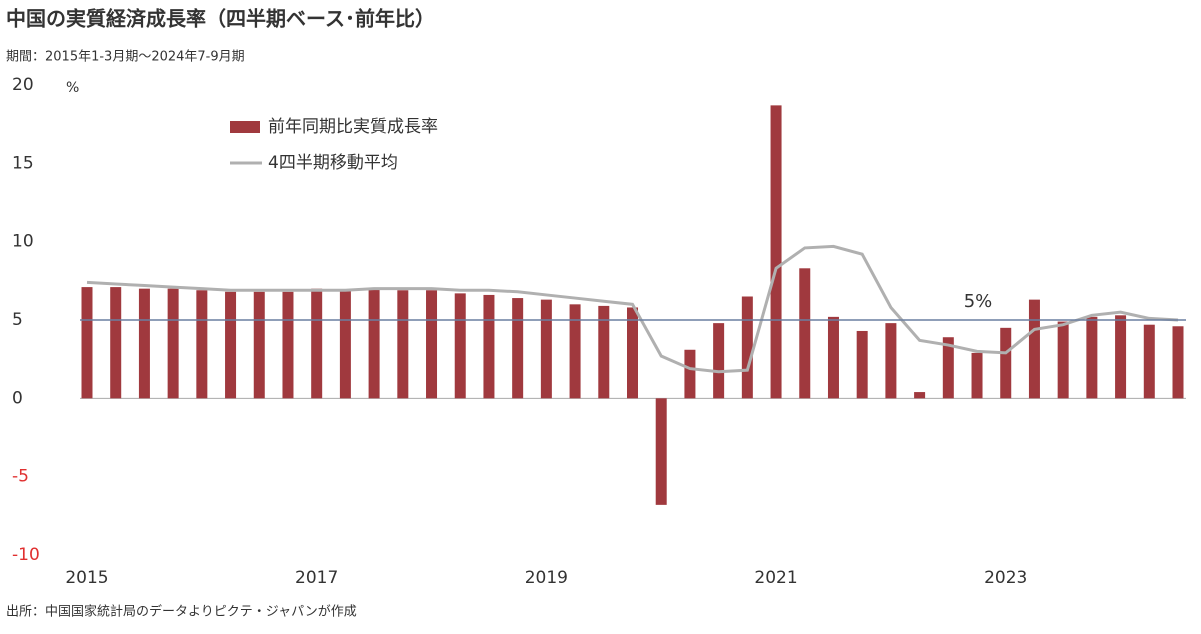 This screenshot has height=634, width=1201. What do you see at coordinates (978, 301) in the screenshot?
I see `reference-label: 5%` at bounding box center [978, 301].